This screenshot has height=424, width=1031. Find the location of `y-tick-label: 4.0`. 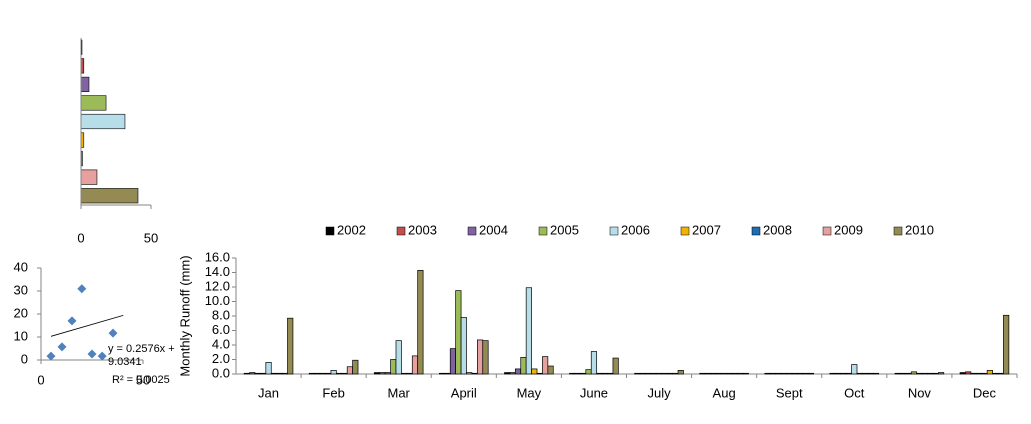

y-tick-label: 4.0 is located at coordinates (221, 343).